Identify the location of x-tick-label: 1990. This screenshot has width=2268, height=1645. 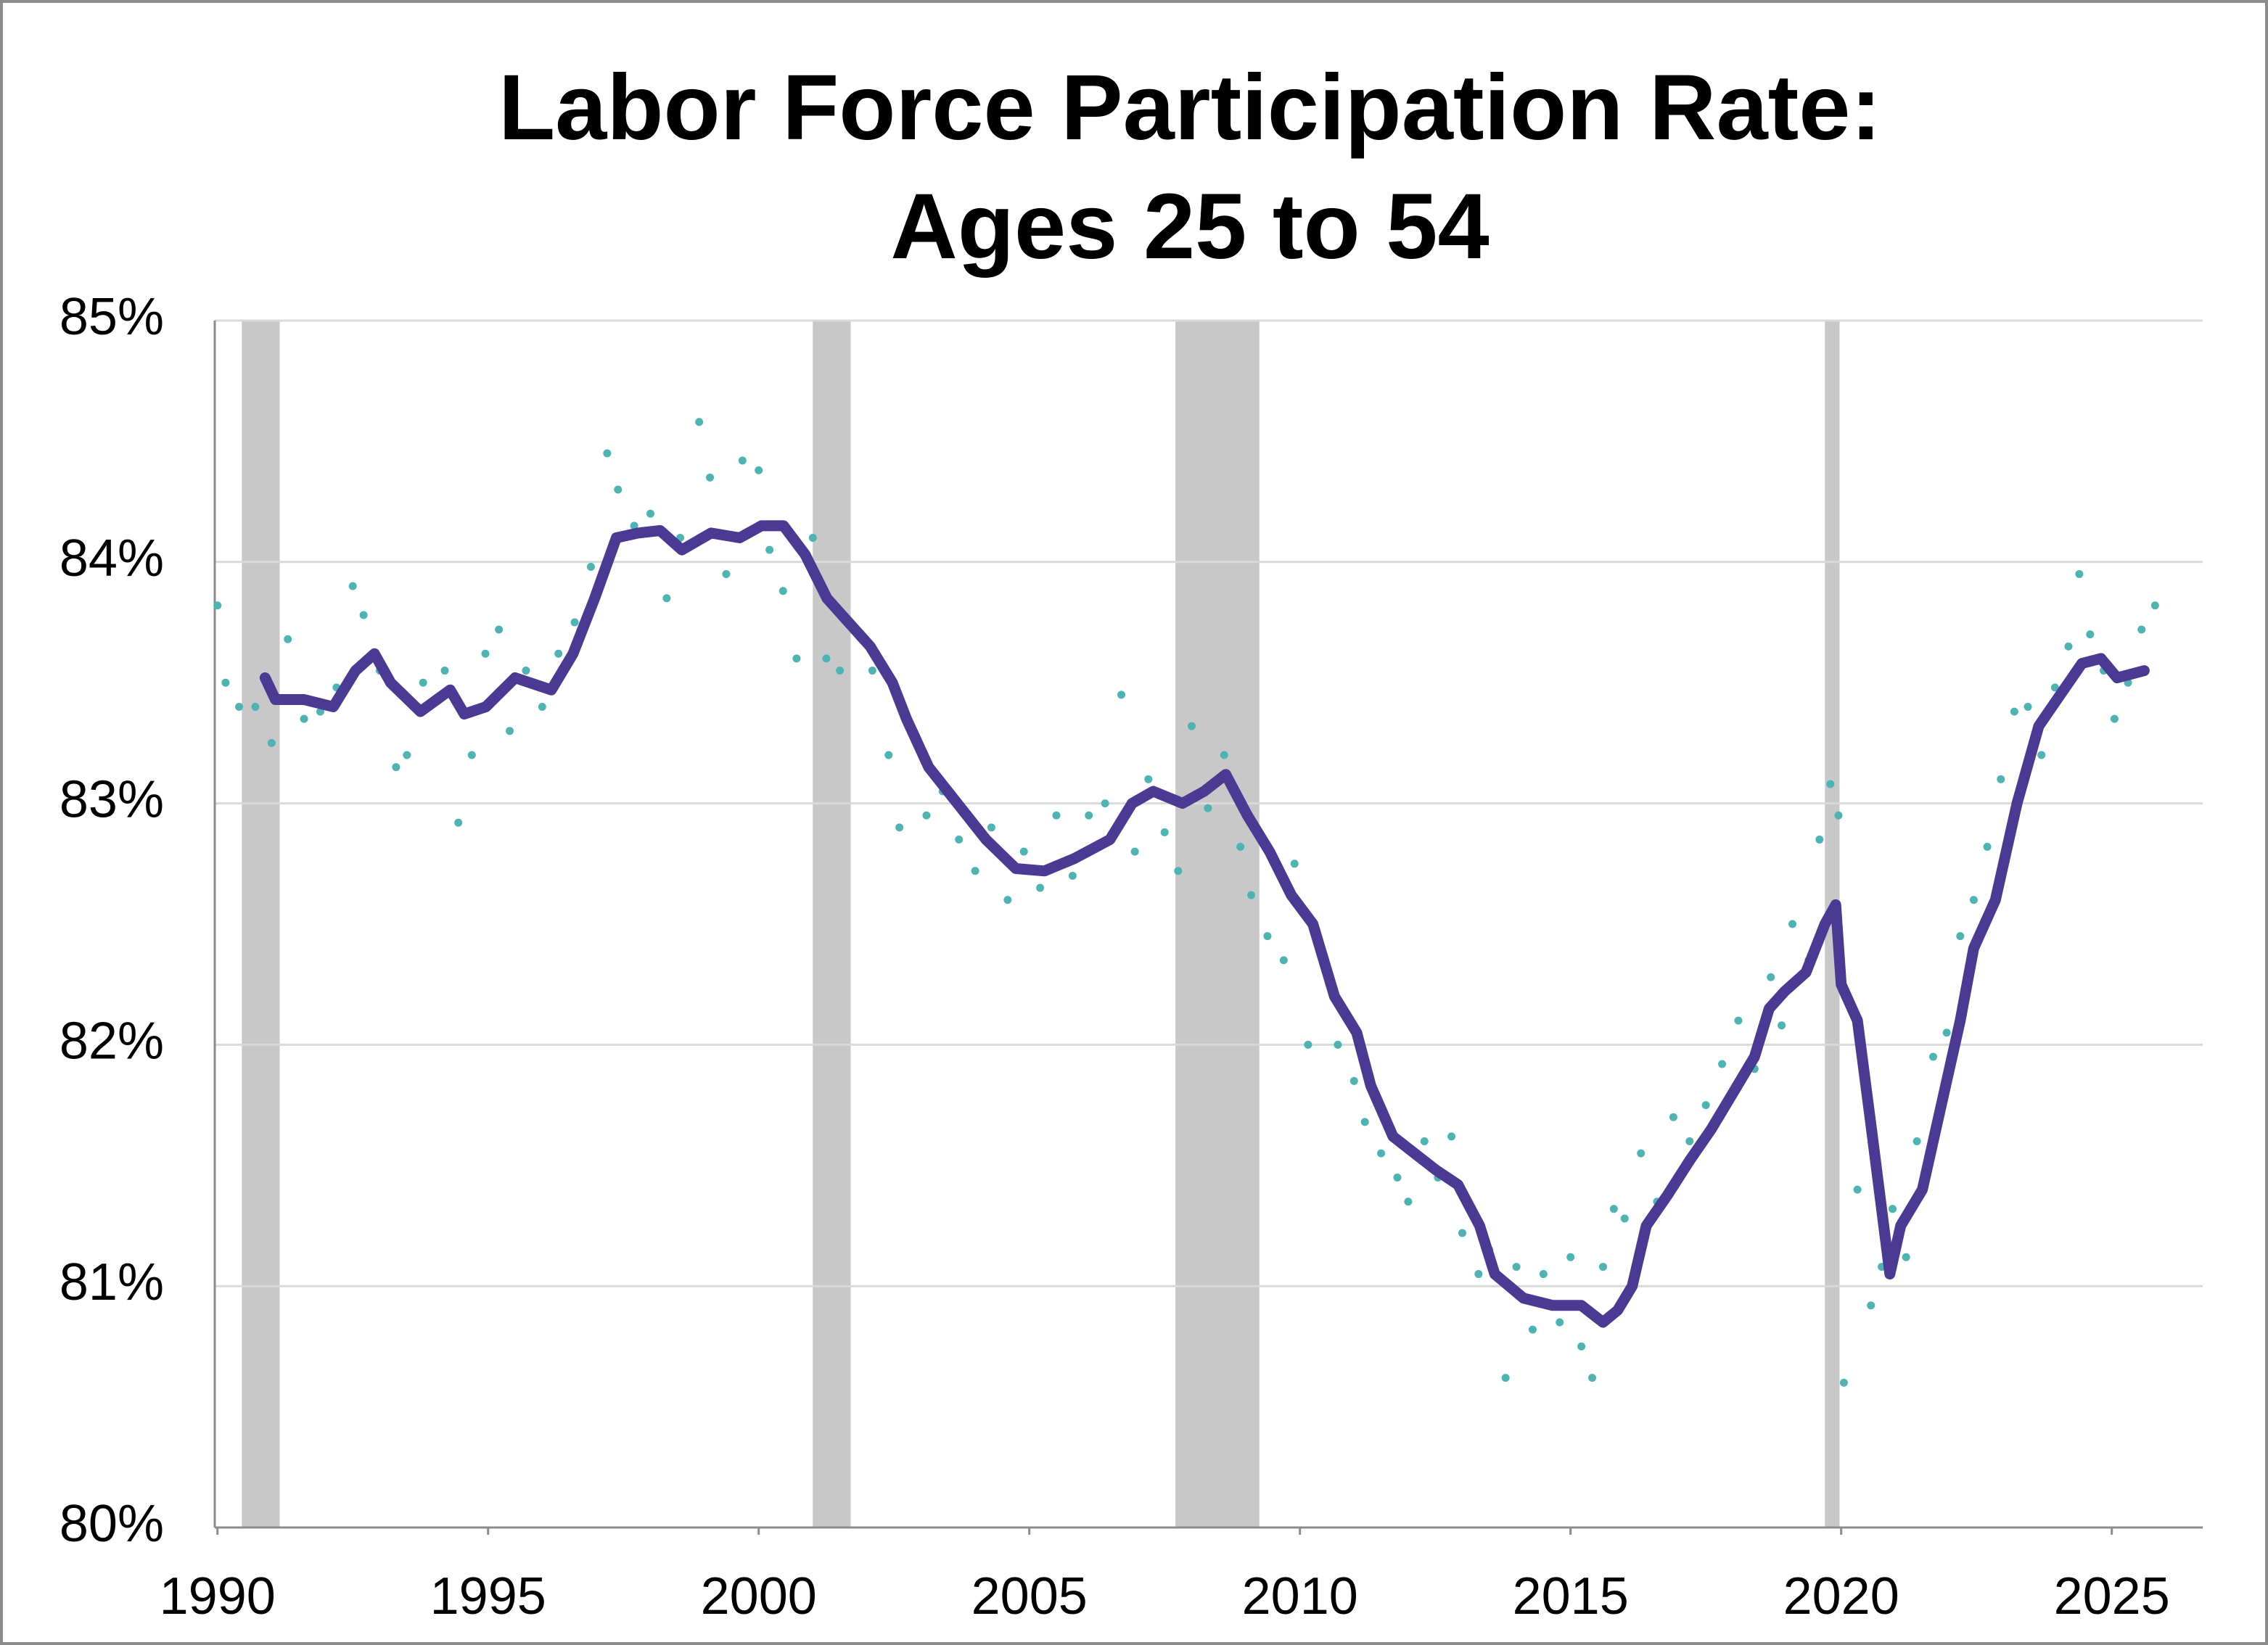
(218, 1596).